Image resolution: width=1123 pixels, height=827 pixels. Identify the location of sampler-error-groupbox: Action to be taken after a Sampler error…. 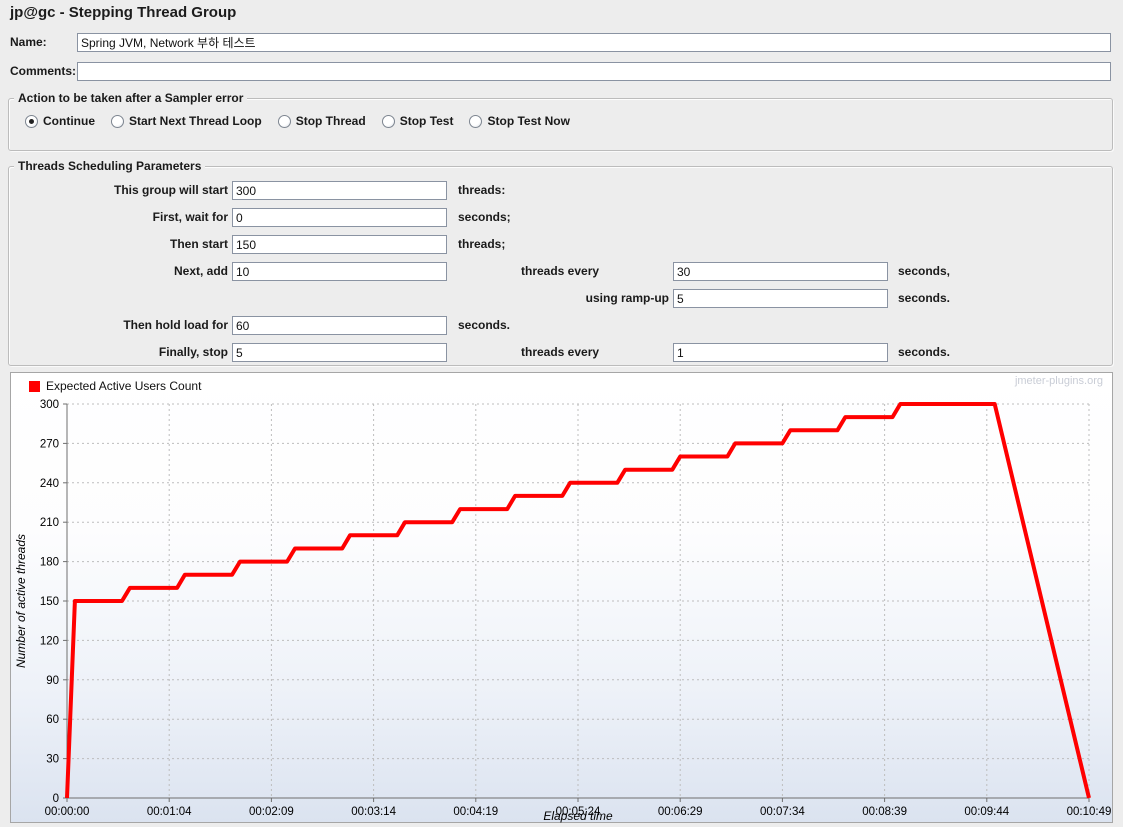
(560, 121).